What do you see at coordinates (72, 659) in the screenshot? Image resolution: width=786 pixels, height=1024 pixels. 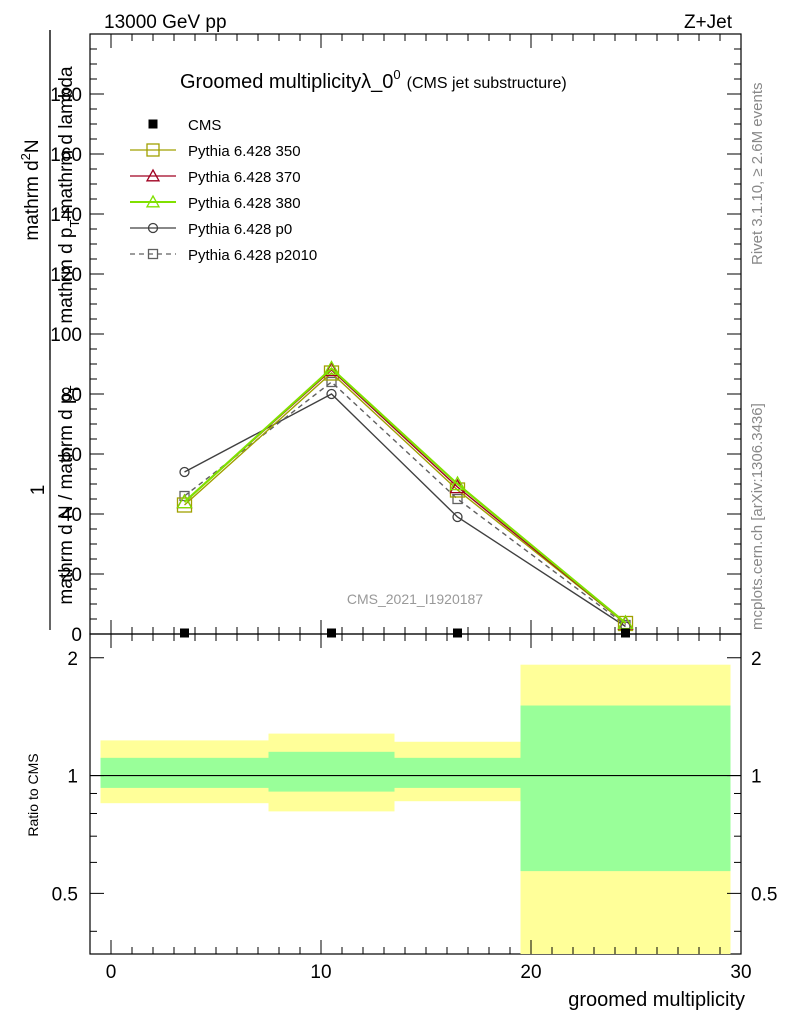 I see `ratio-y-tick-label: 2` at bounding box center [72, 659].